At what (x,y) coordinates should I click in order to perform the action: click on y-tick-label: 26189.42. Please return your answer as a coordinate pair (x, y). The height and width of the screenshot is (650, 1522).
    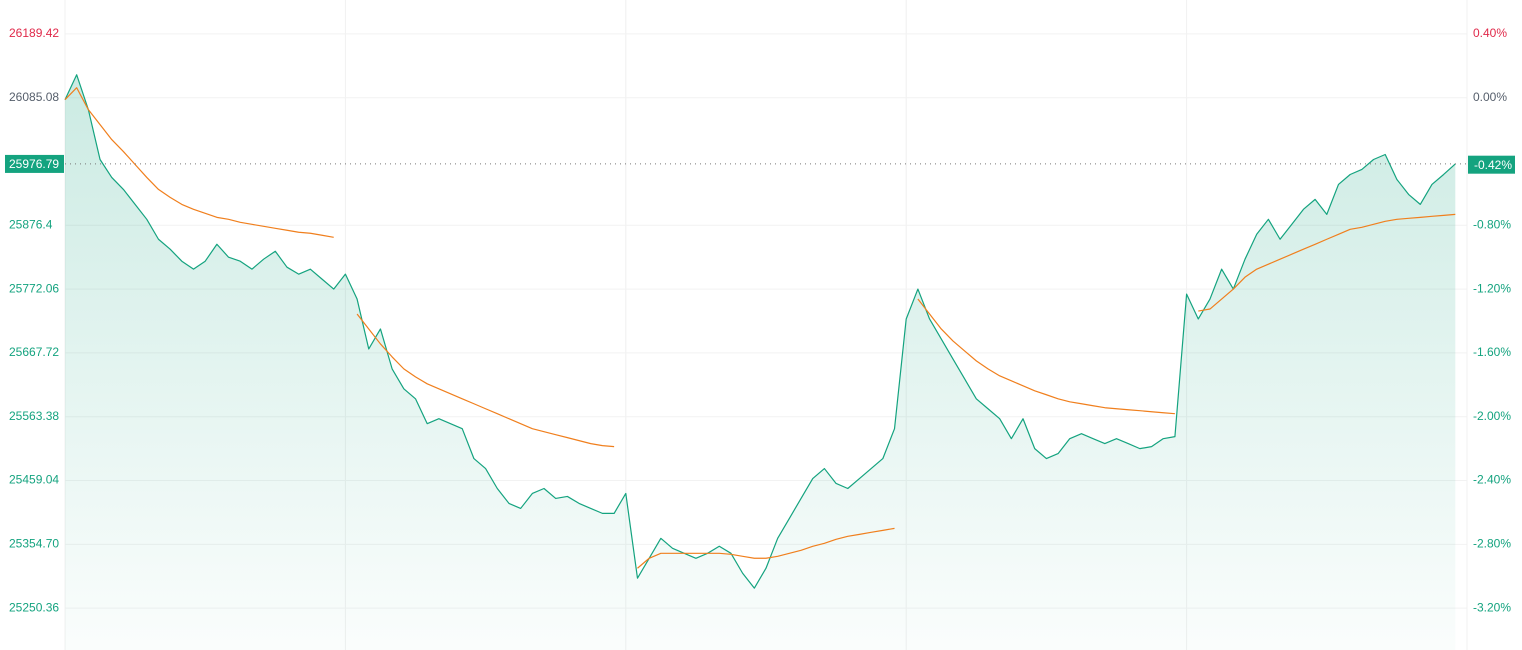
    Looking at the image, I should click on (34, 33).